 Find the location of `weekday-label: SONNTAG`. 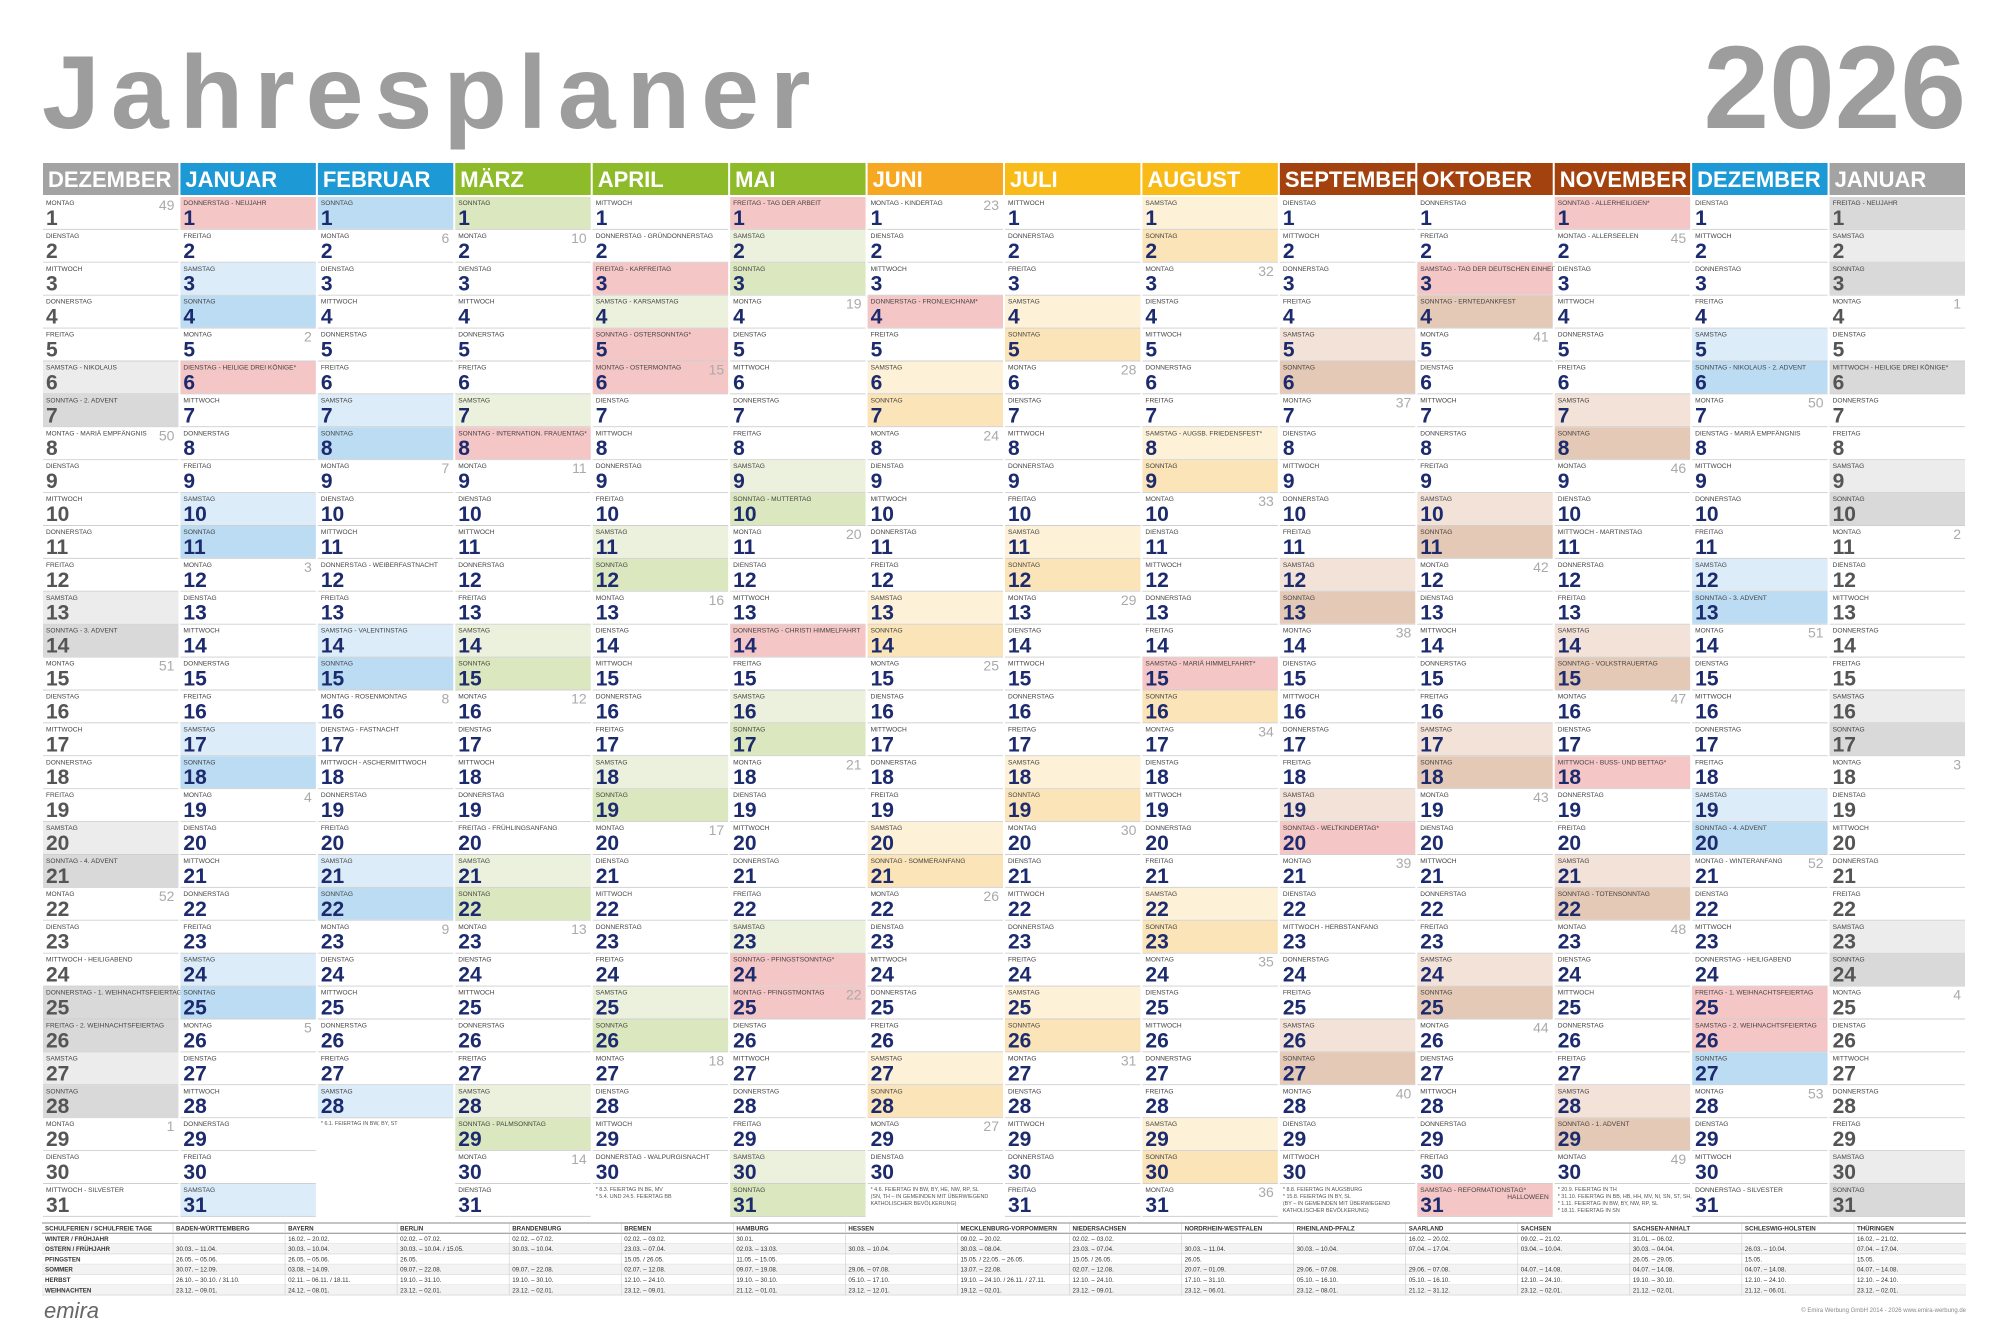

weekday-label: SONNTAG is located at coordinates (1849, 499).